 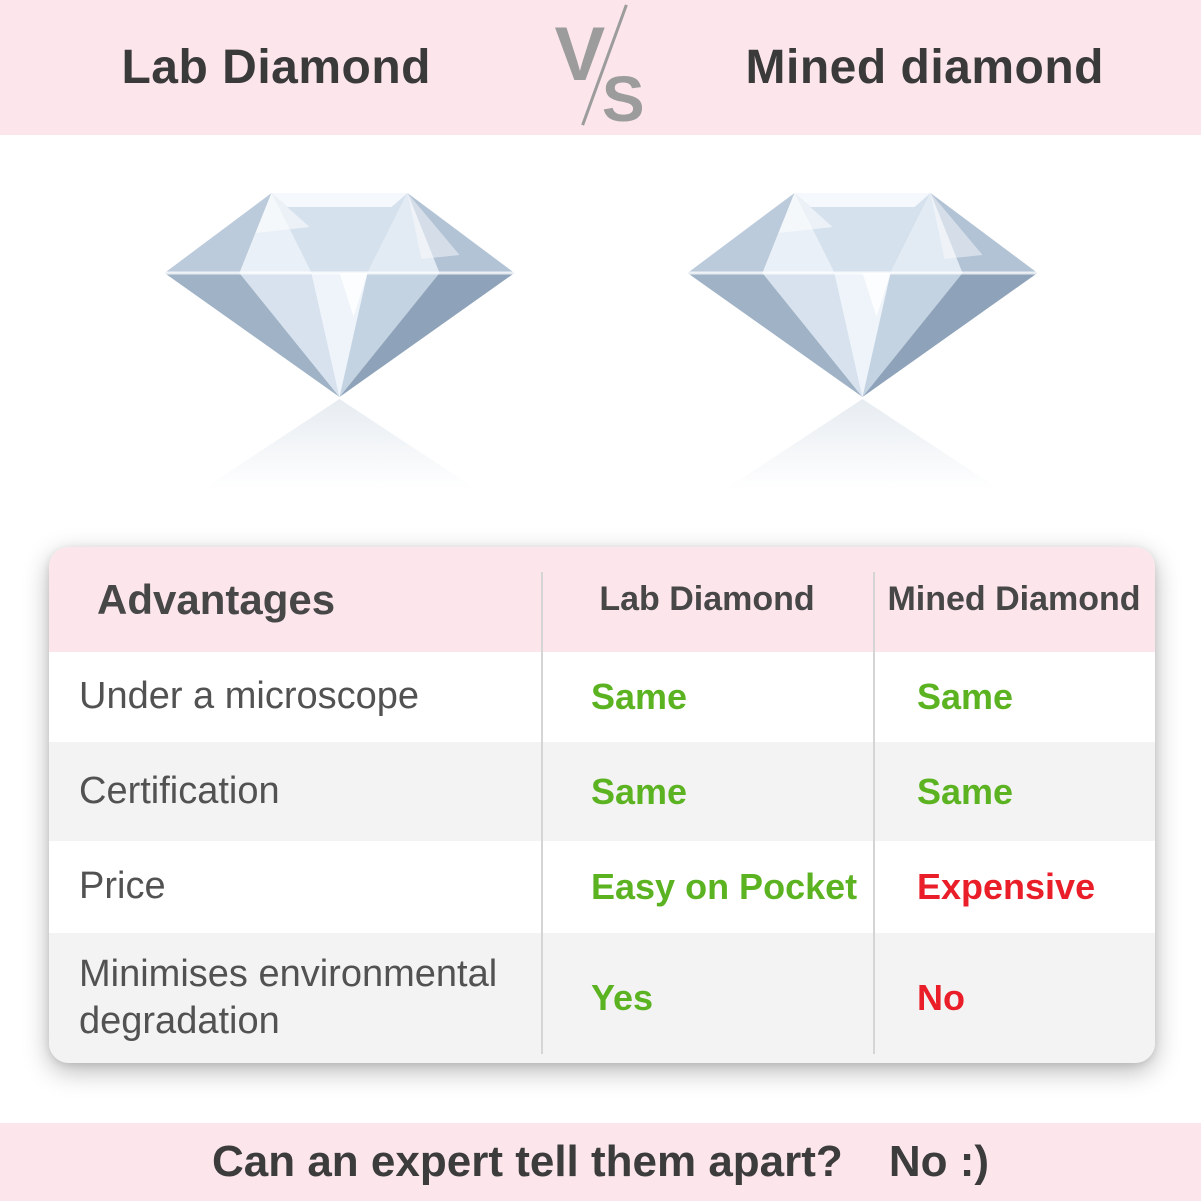 What do you see at coordinates (288, 997) in the screenshot?
I see `row-label: Minimises environmental degradation` at bounding box center [288, 997].